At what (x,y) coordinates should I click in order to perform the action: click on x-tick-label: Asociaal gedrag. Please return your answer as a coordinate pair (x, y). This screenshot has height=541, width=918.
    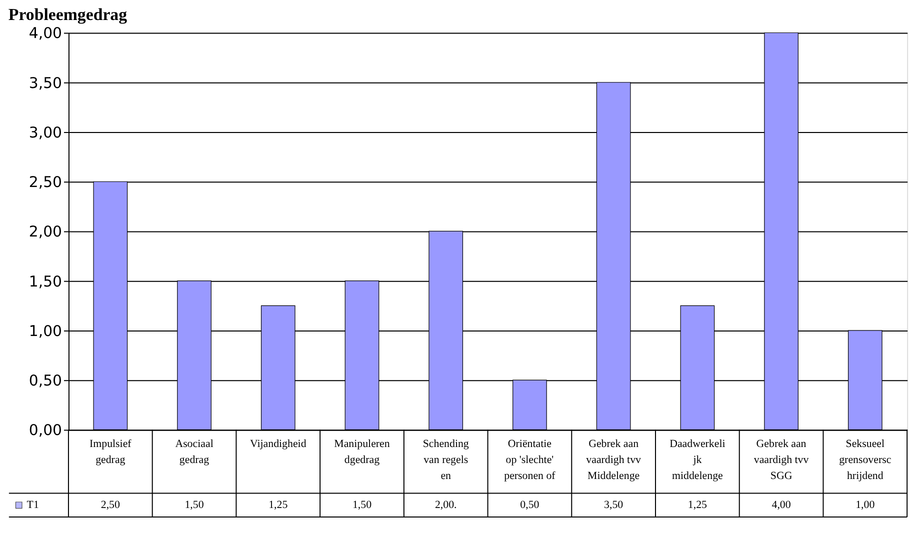
    Looking at the image, I should click on (194, 452).